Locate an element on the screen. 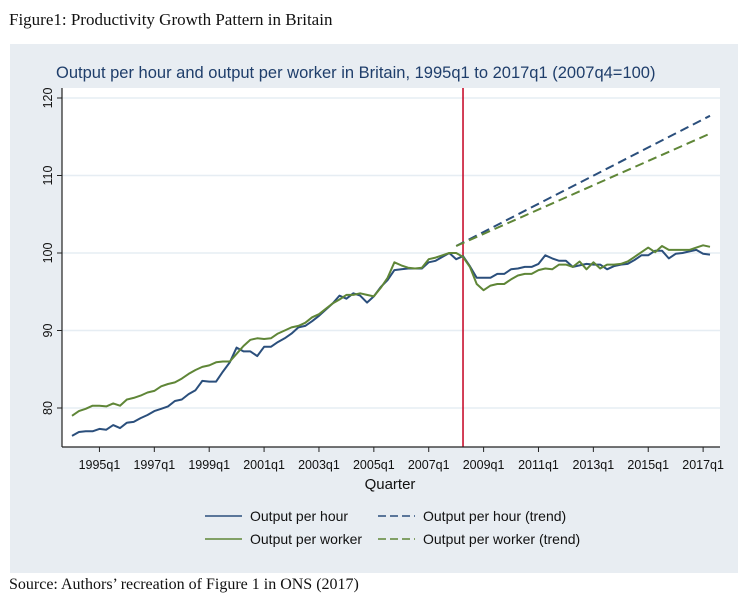 Image resolution: width=749 pixels, height=601 pixels. y-tick-label: 80 is located at coordinates (48, 408).